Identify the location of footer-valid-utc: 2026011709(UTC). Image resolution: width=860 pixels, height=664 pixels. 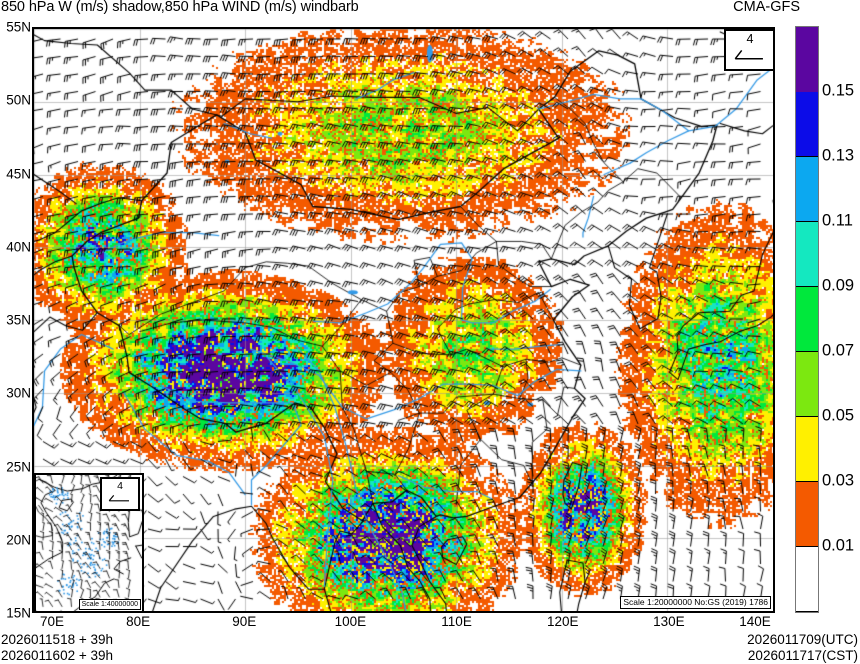
(802, 639).